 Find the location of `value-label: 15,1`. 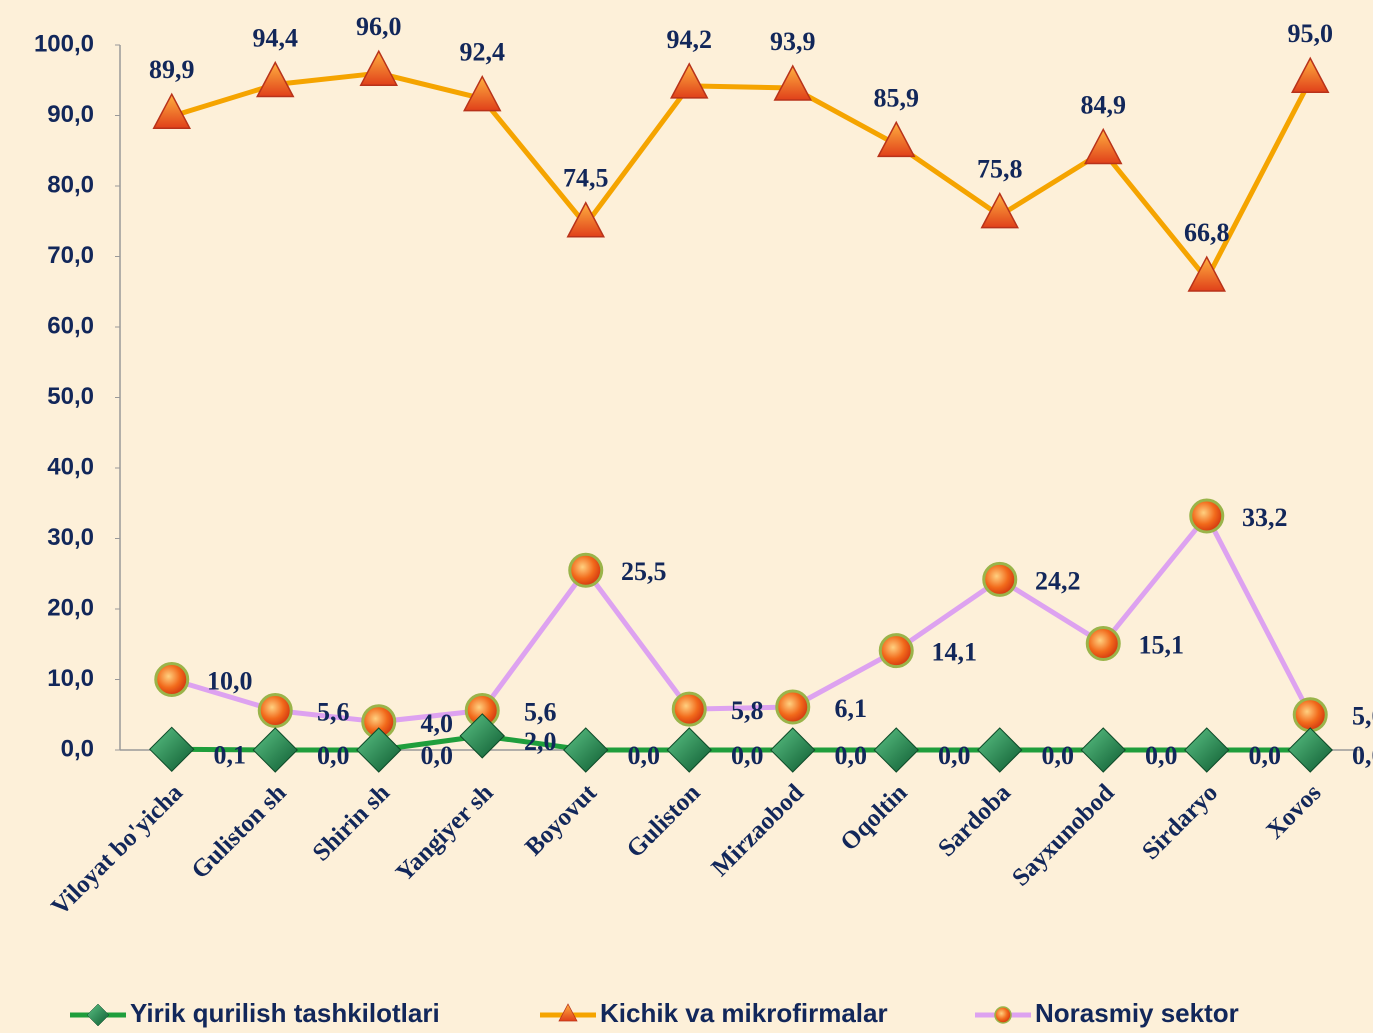

value-label: 15,1 is located at coordinates (1162, 645).